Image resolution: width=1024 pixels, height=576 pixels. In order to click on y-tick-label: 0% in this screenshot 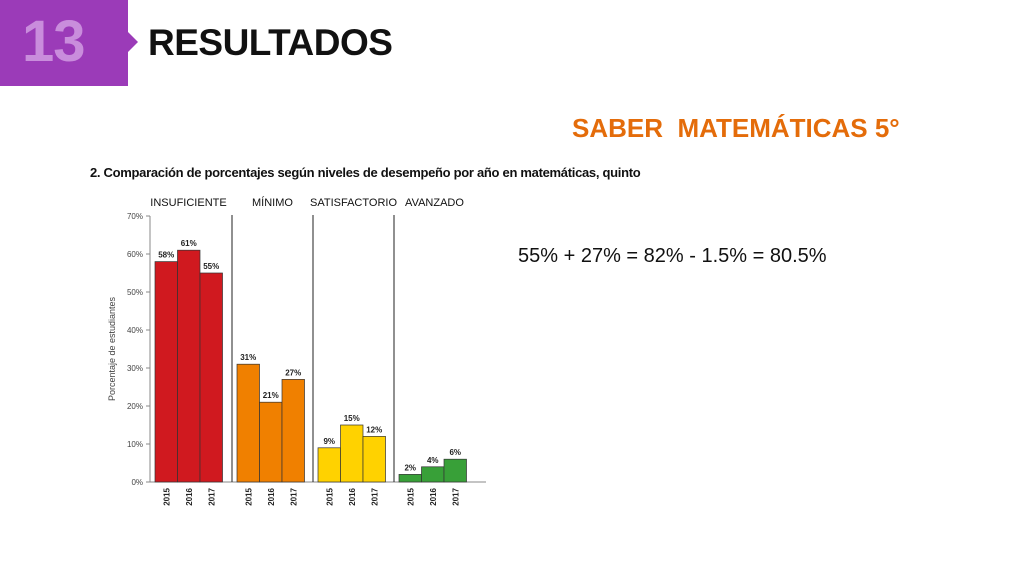, I will do `click(137, 482)`.